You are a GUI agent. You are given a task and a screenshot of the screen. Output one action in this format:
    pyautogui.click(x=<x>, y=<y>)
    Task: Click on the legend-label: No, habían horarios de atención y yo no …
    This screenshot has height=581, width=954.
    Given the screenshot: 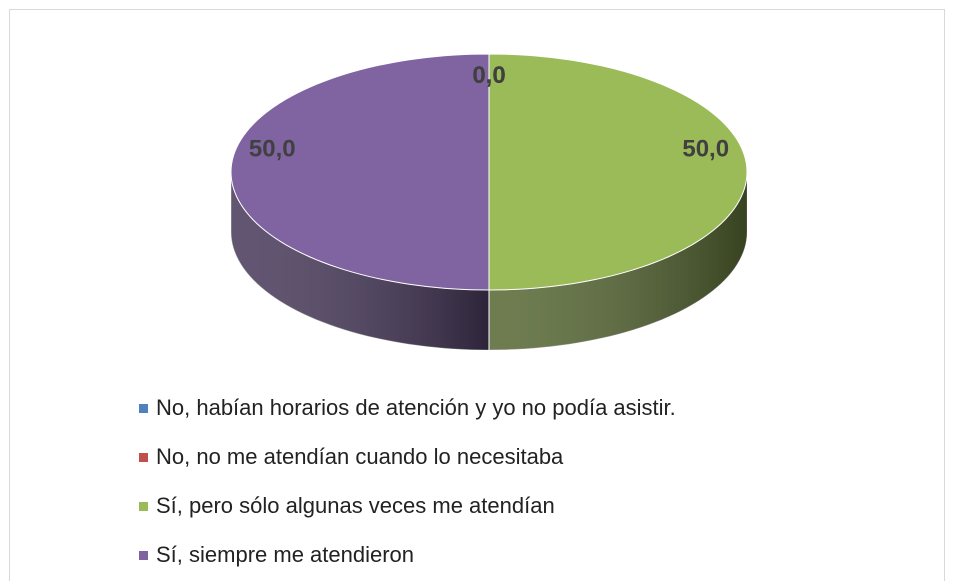 What is the action you would take?
    pyautogui.click(x=416, y=407)
    